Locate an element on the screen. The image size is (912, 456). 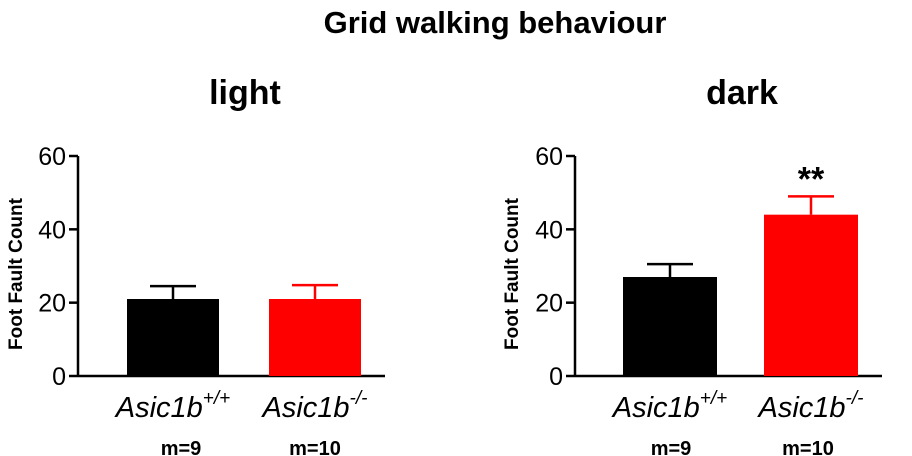
significance-label: ** is located at coordinates (811, 179).